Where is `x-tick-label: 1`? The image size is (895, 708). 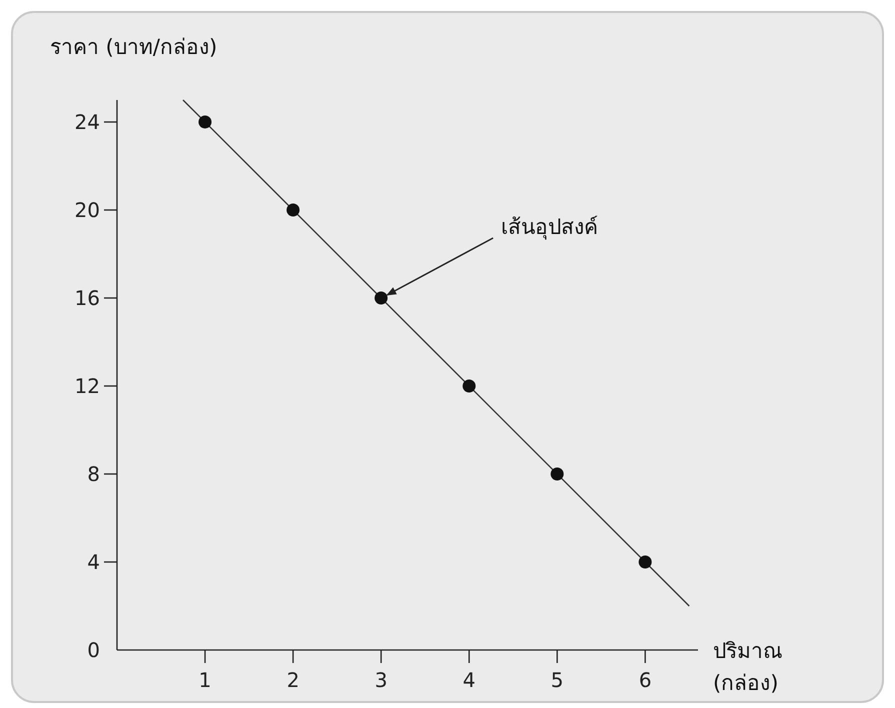
x-tick-label: 1 is located at coordinates (205, 680).